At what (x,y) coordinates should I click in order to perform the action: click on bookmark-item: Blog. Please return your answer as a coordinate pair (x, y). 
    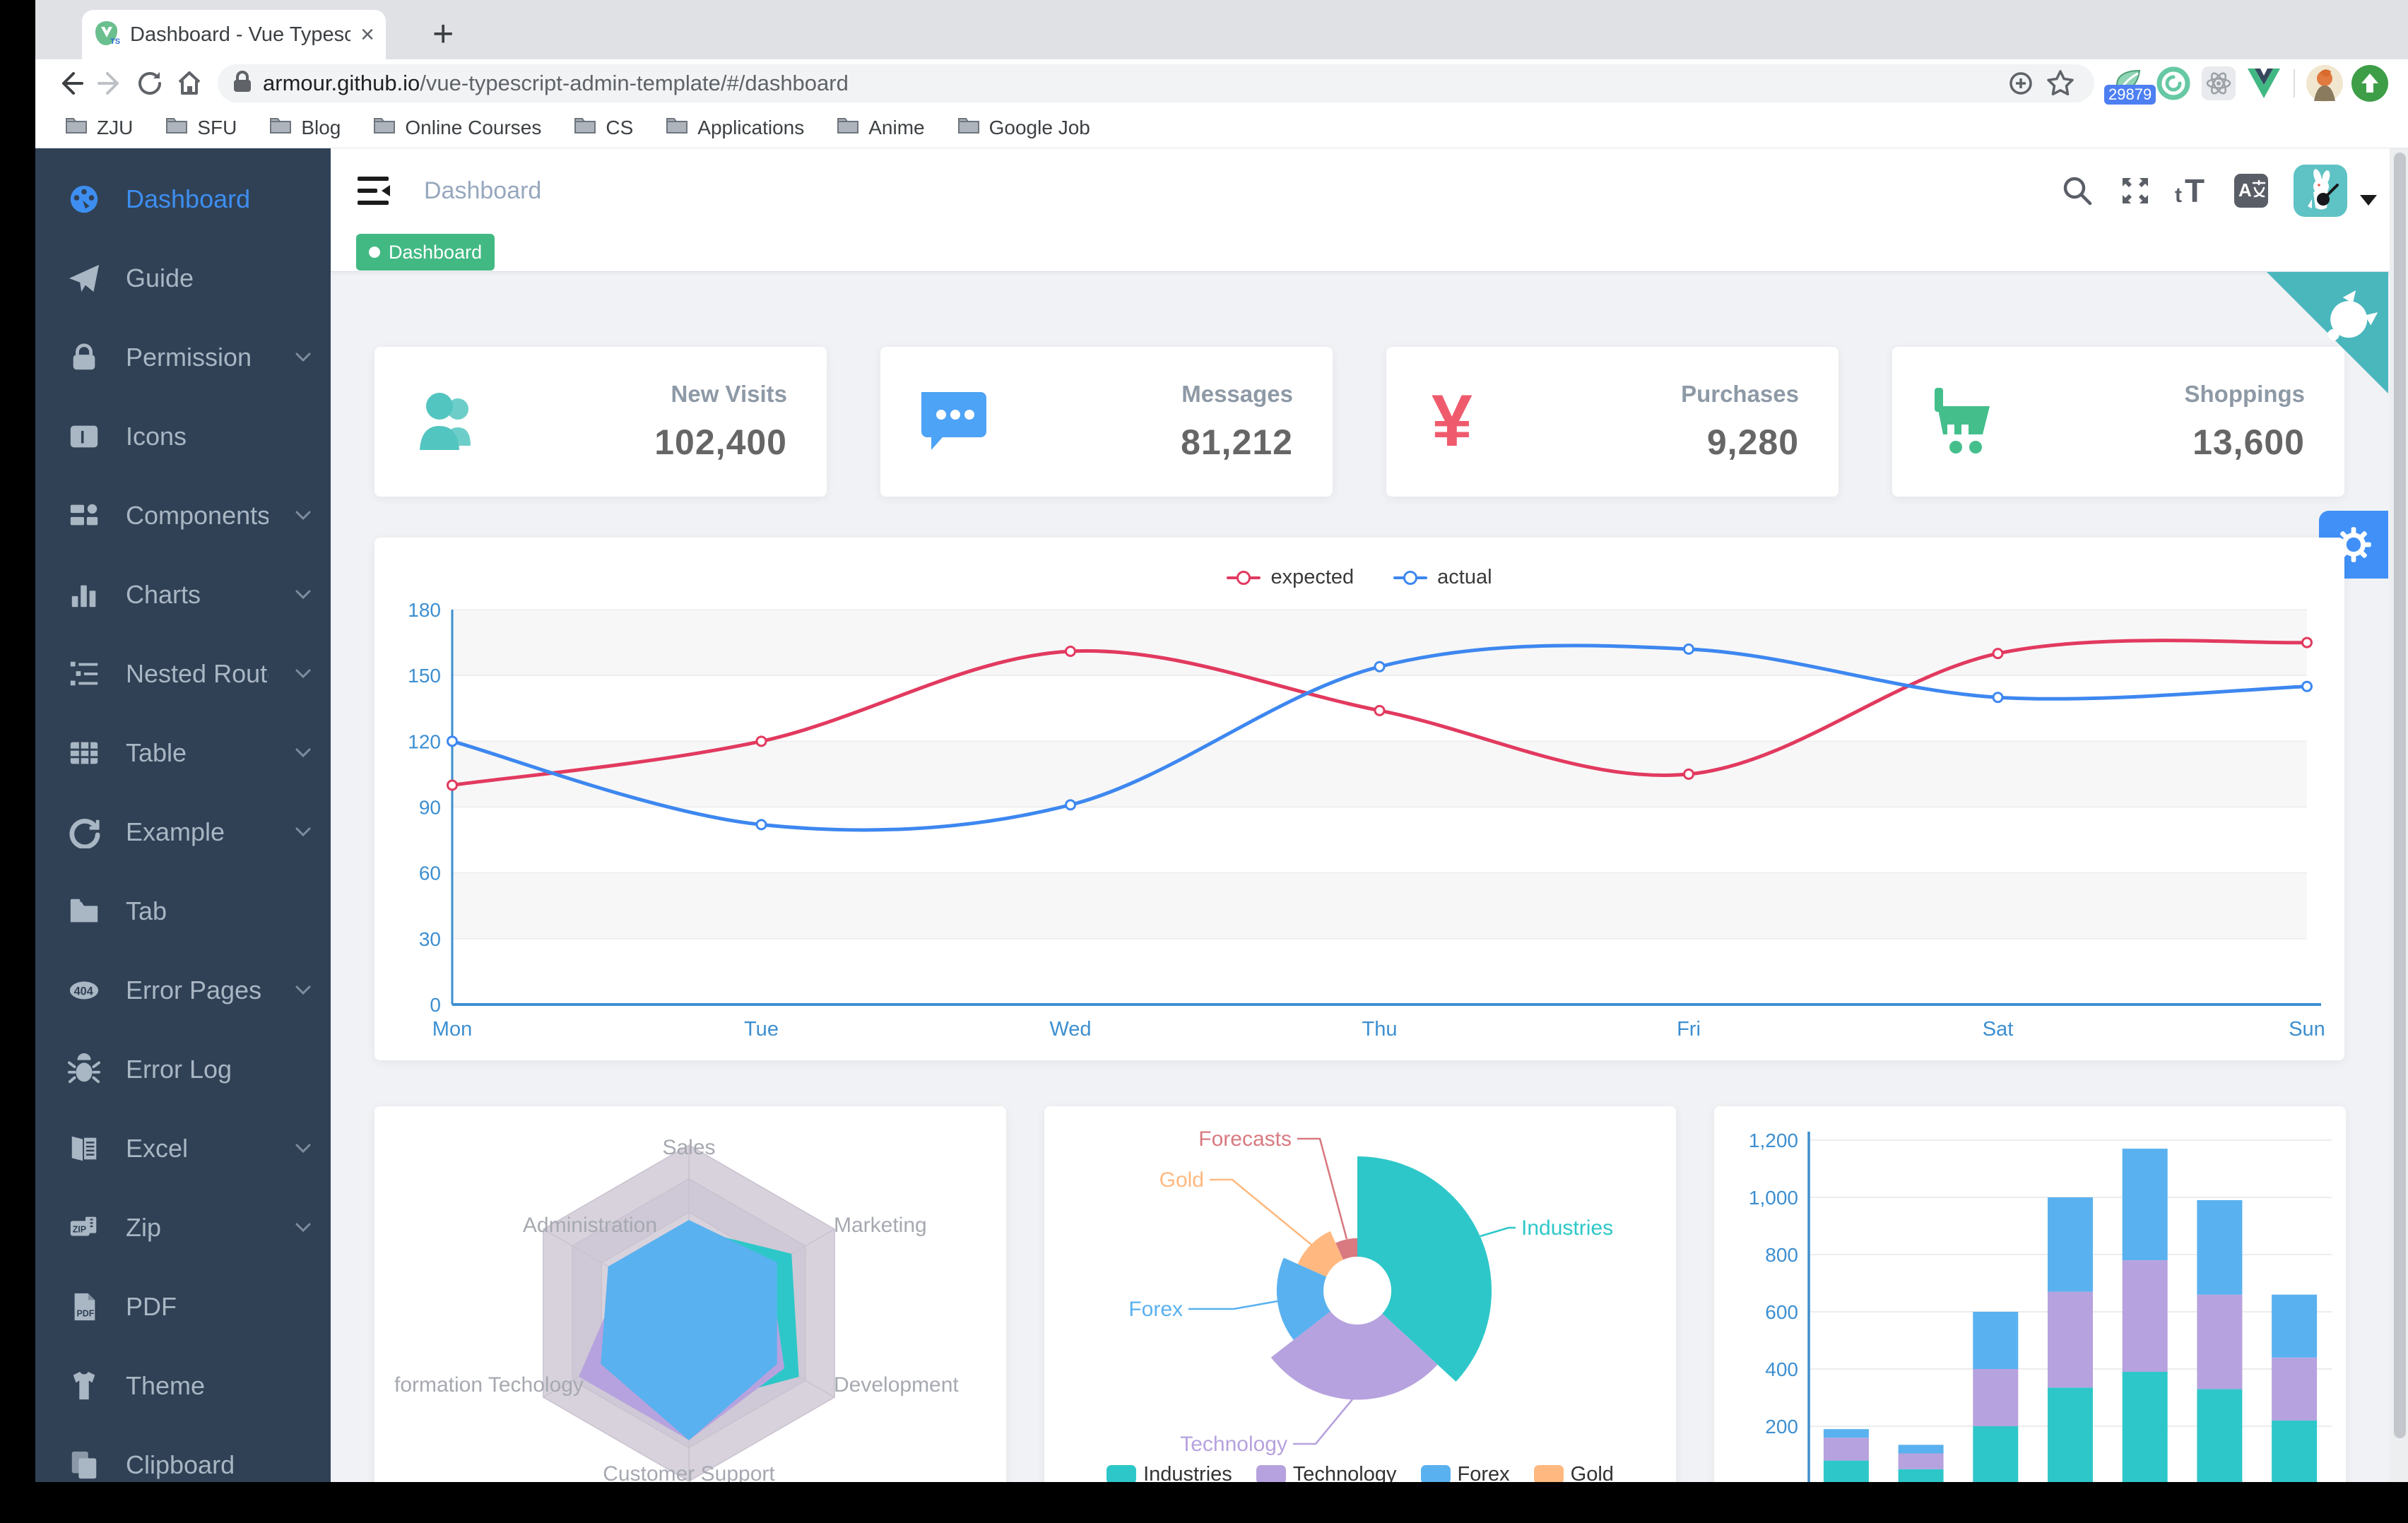
    Looking at the image, I should click on (305, 127).